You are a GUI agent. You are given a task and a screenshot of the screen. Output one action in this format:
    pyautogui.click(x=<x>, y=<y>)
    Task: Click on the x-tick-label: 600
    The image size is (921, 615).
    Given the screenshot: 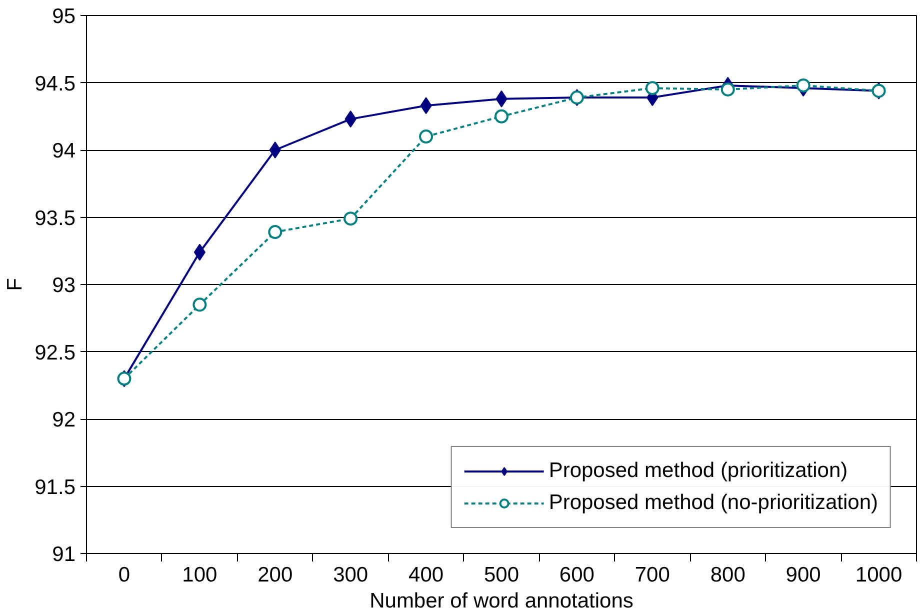 What is the action you would take?
    pyautogui.click(x=576, y=575)
    